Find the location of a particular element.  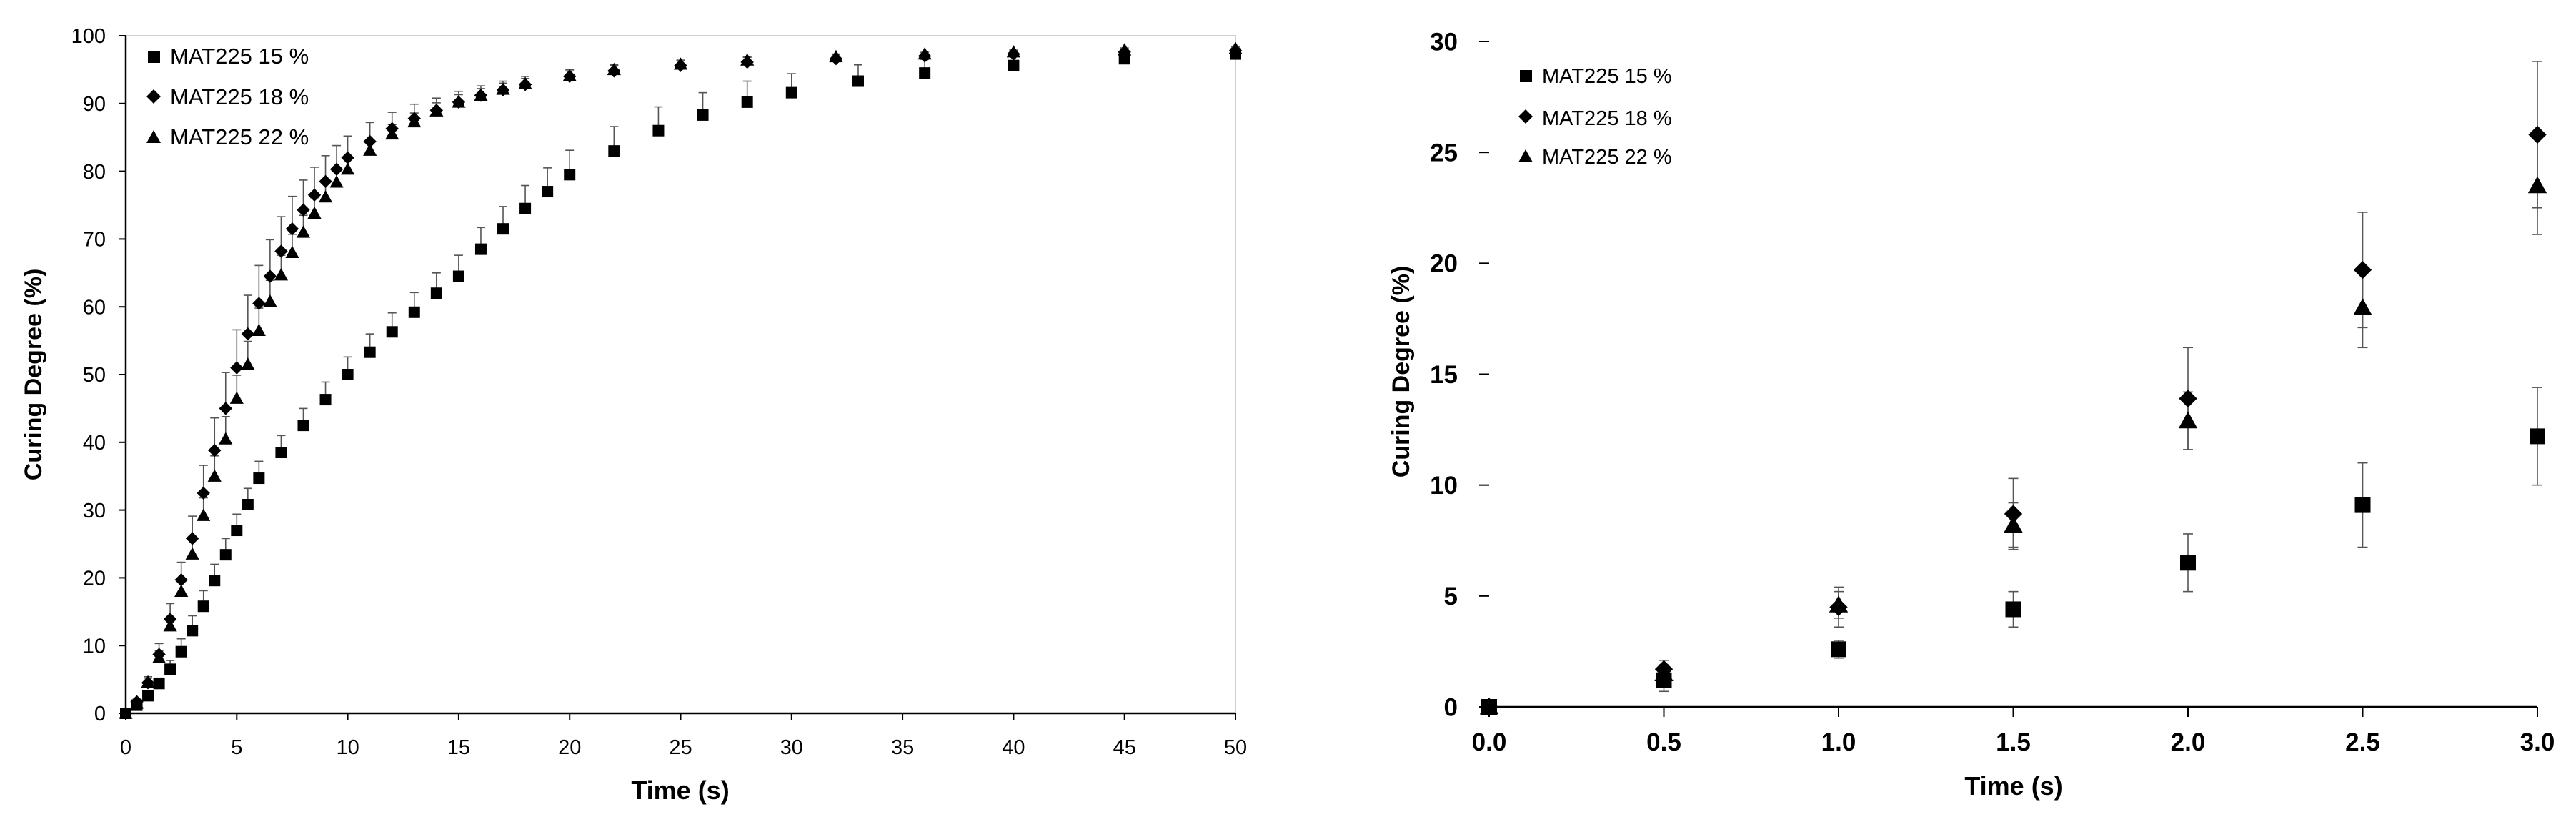

x-tick-label: 45 is located at coordinates (1124, 747).